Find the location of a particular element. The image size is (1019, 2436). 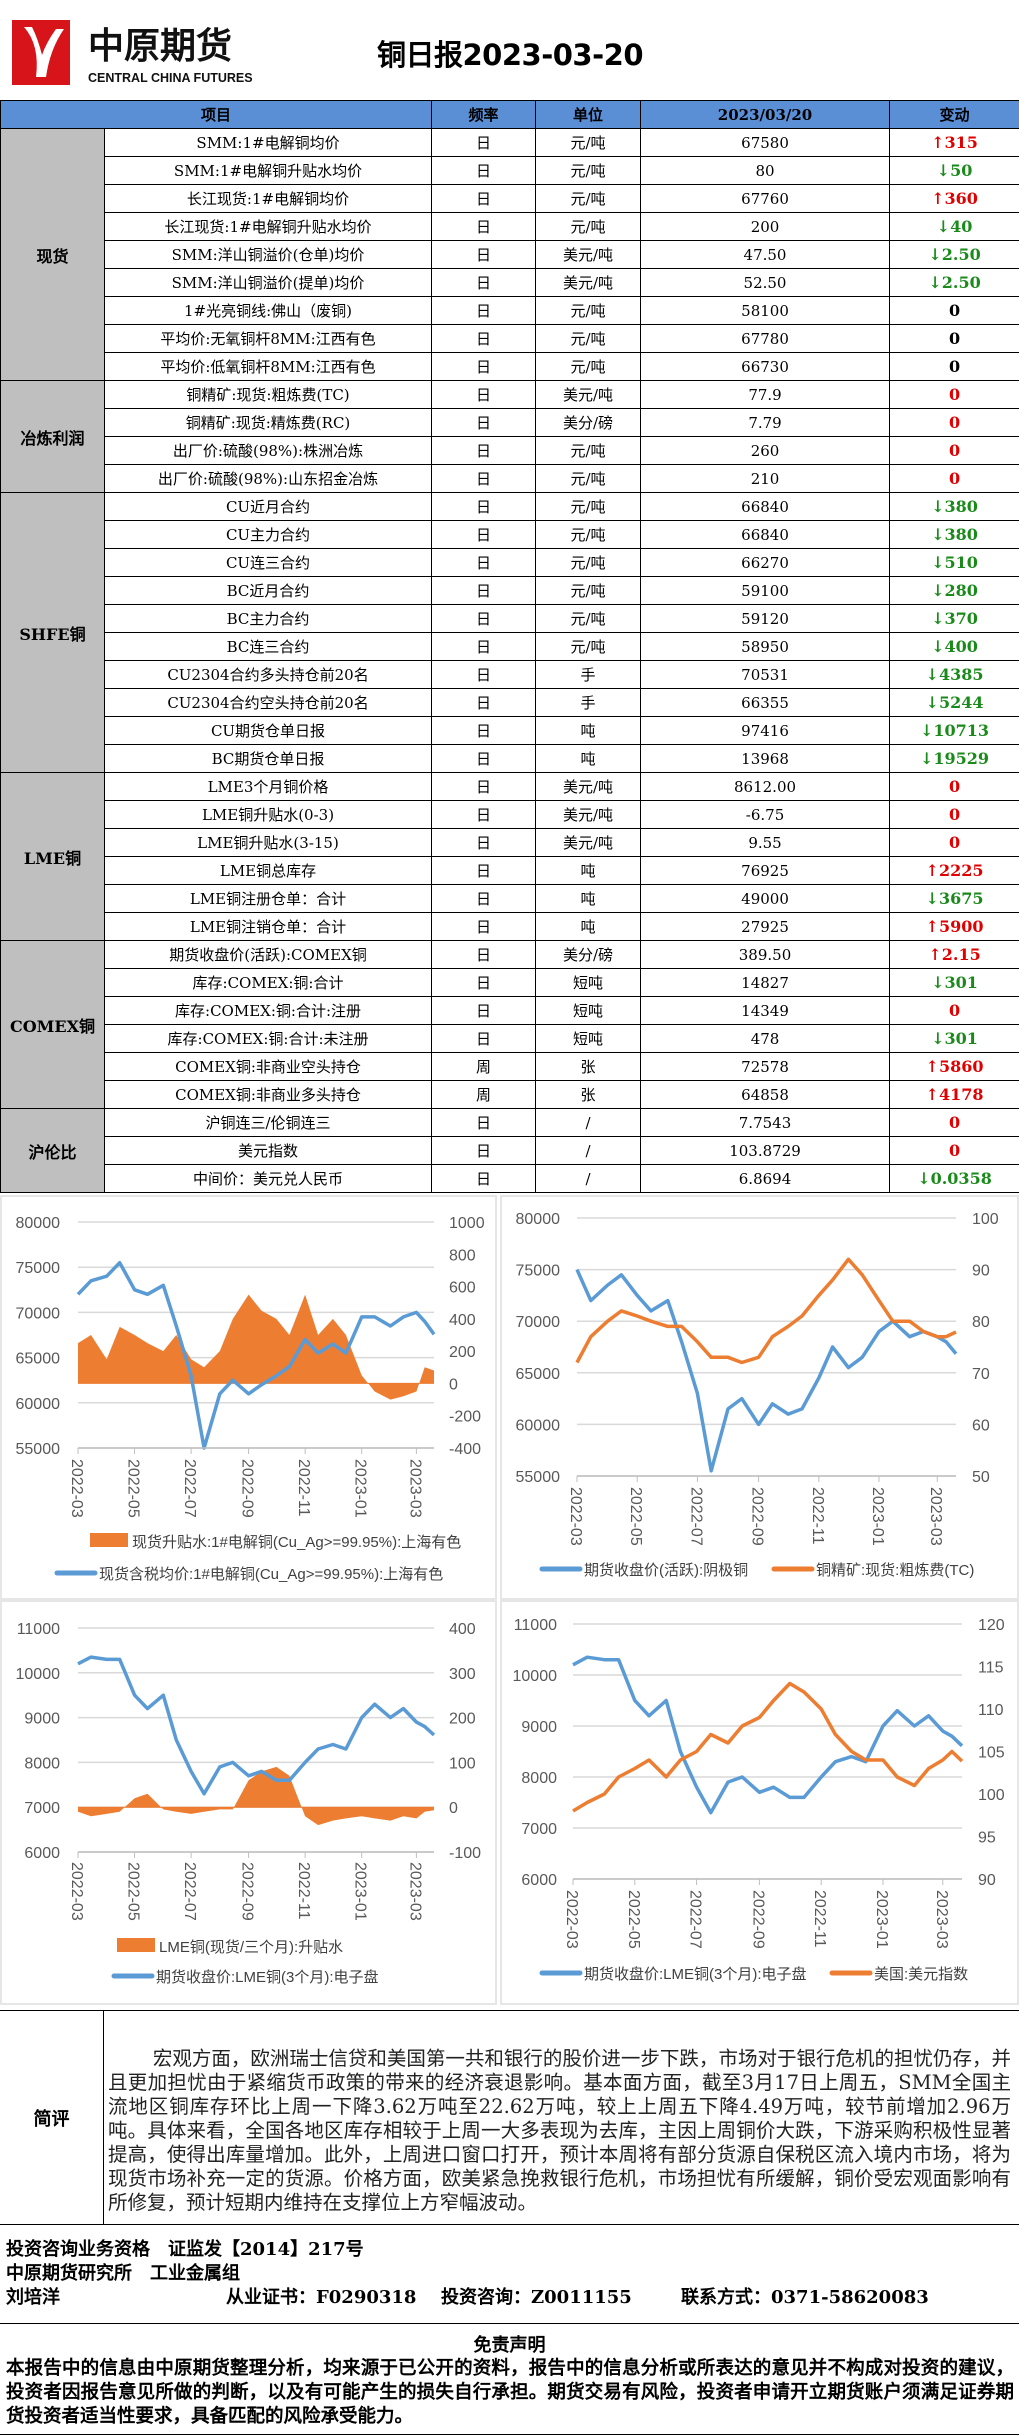

value: 27925 is located at coordinates (765, 926).